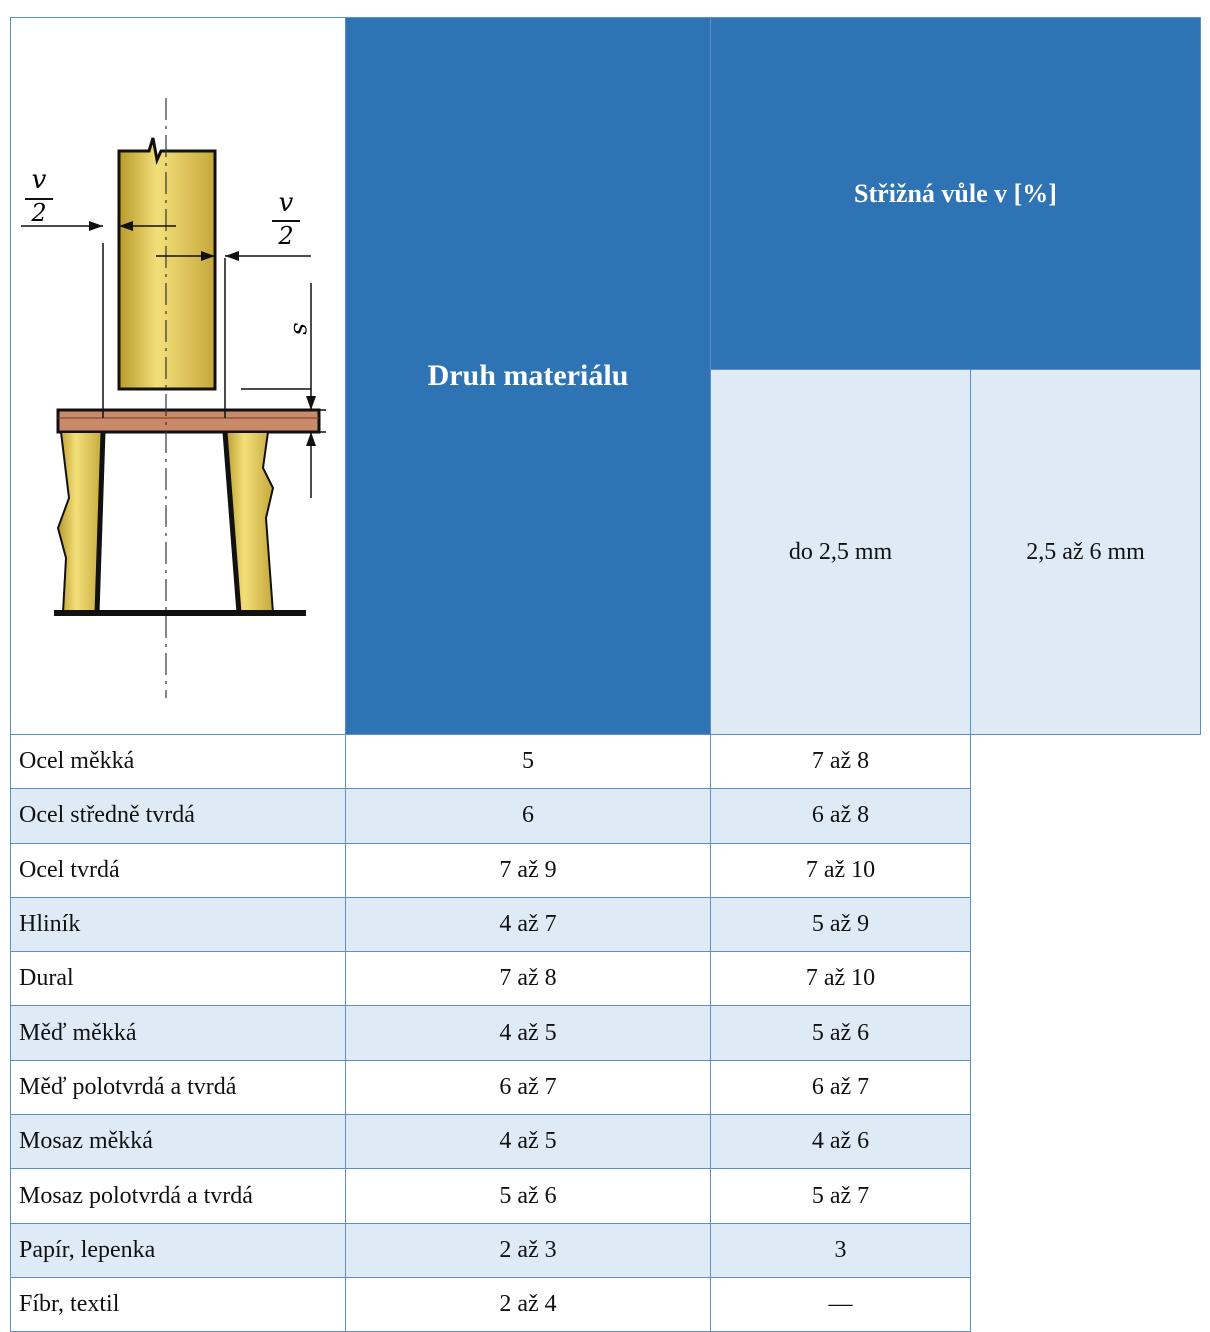 The height and width of the screenshot is (1332, 1210). I want to click on material-cell: Měď měkká, so click(178, 1033).